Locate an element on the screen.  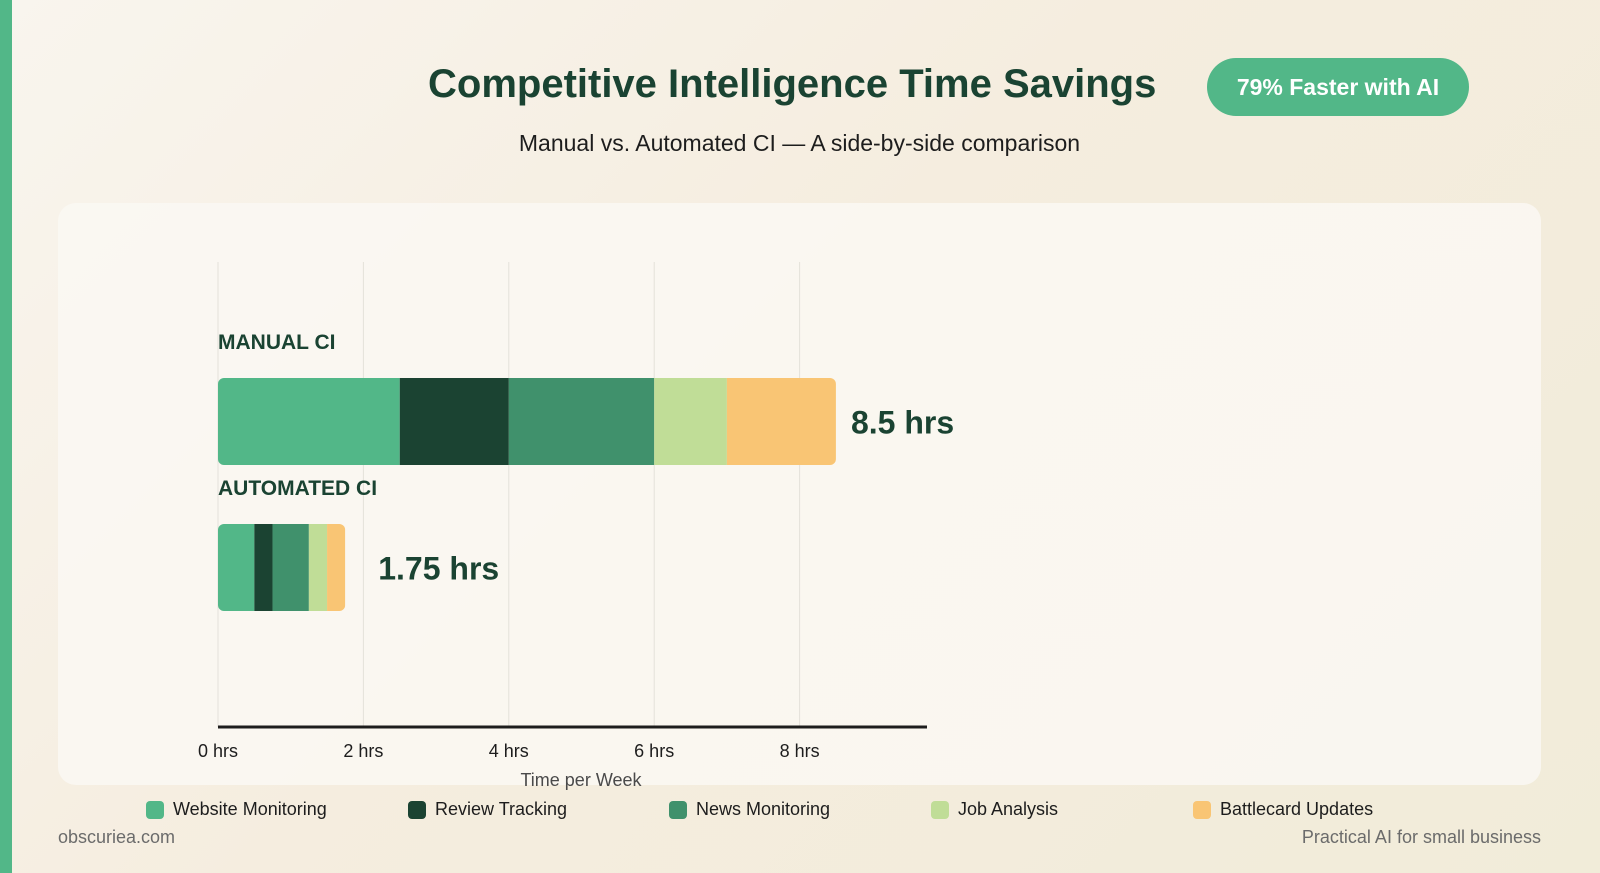
speed-badge: 79% Faster with AI is located at coordinates (1338, 87).